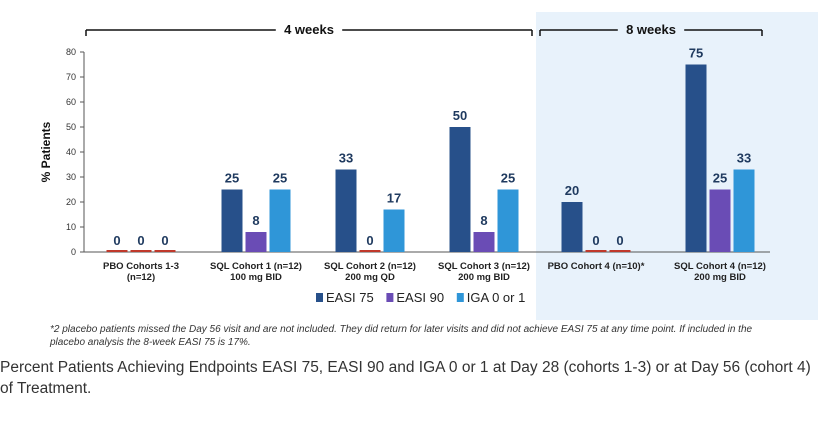 The width and height of the screenshot is (820, 431). What do you see at coordinates (71, 127) in the screenshot?
I see `y-tick-label: 50` at bounding box center [71, 127].